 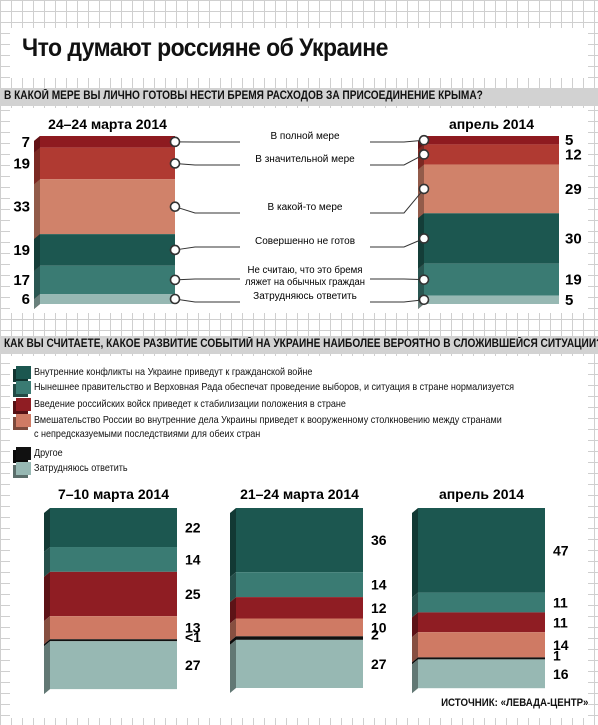 I want to click on chart2-value-label: 2, so click(x=375, y=634).